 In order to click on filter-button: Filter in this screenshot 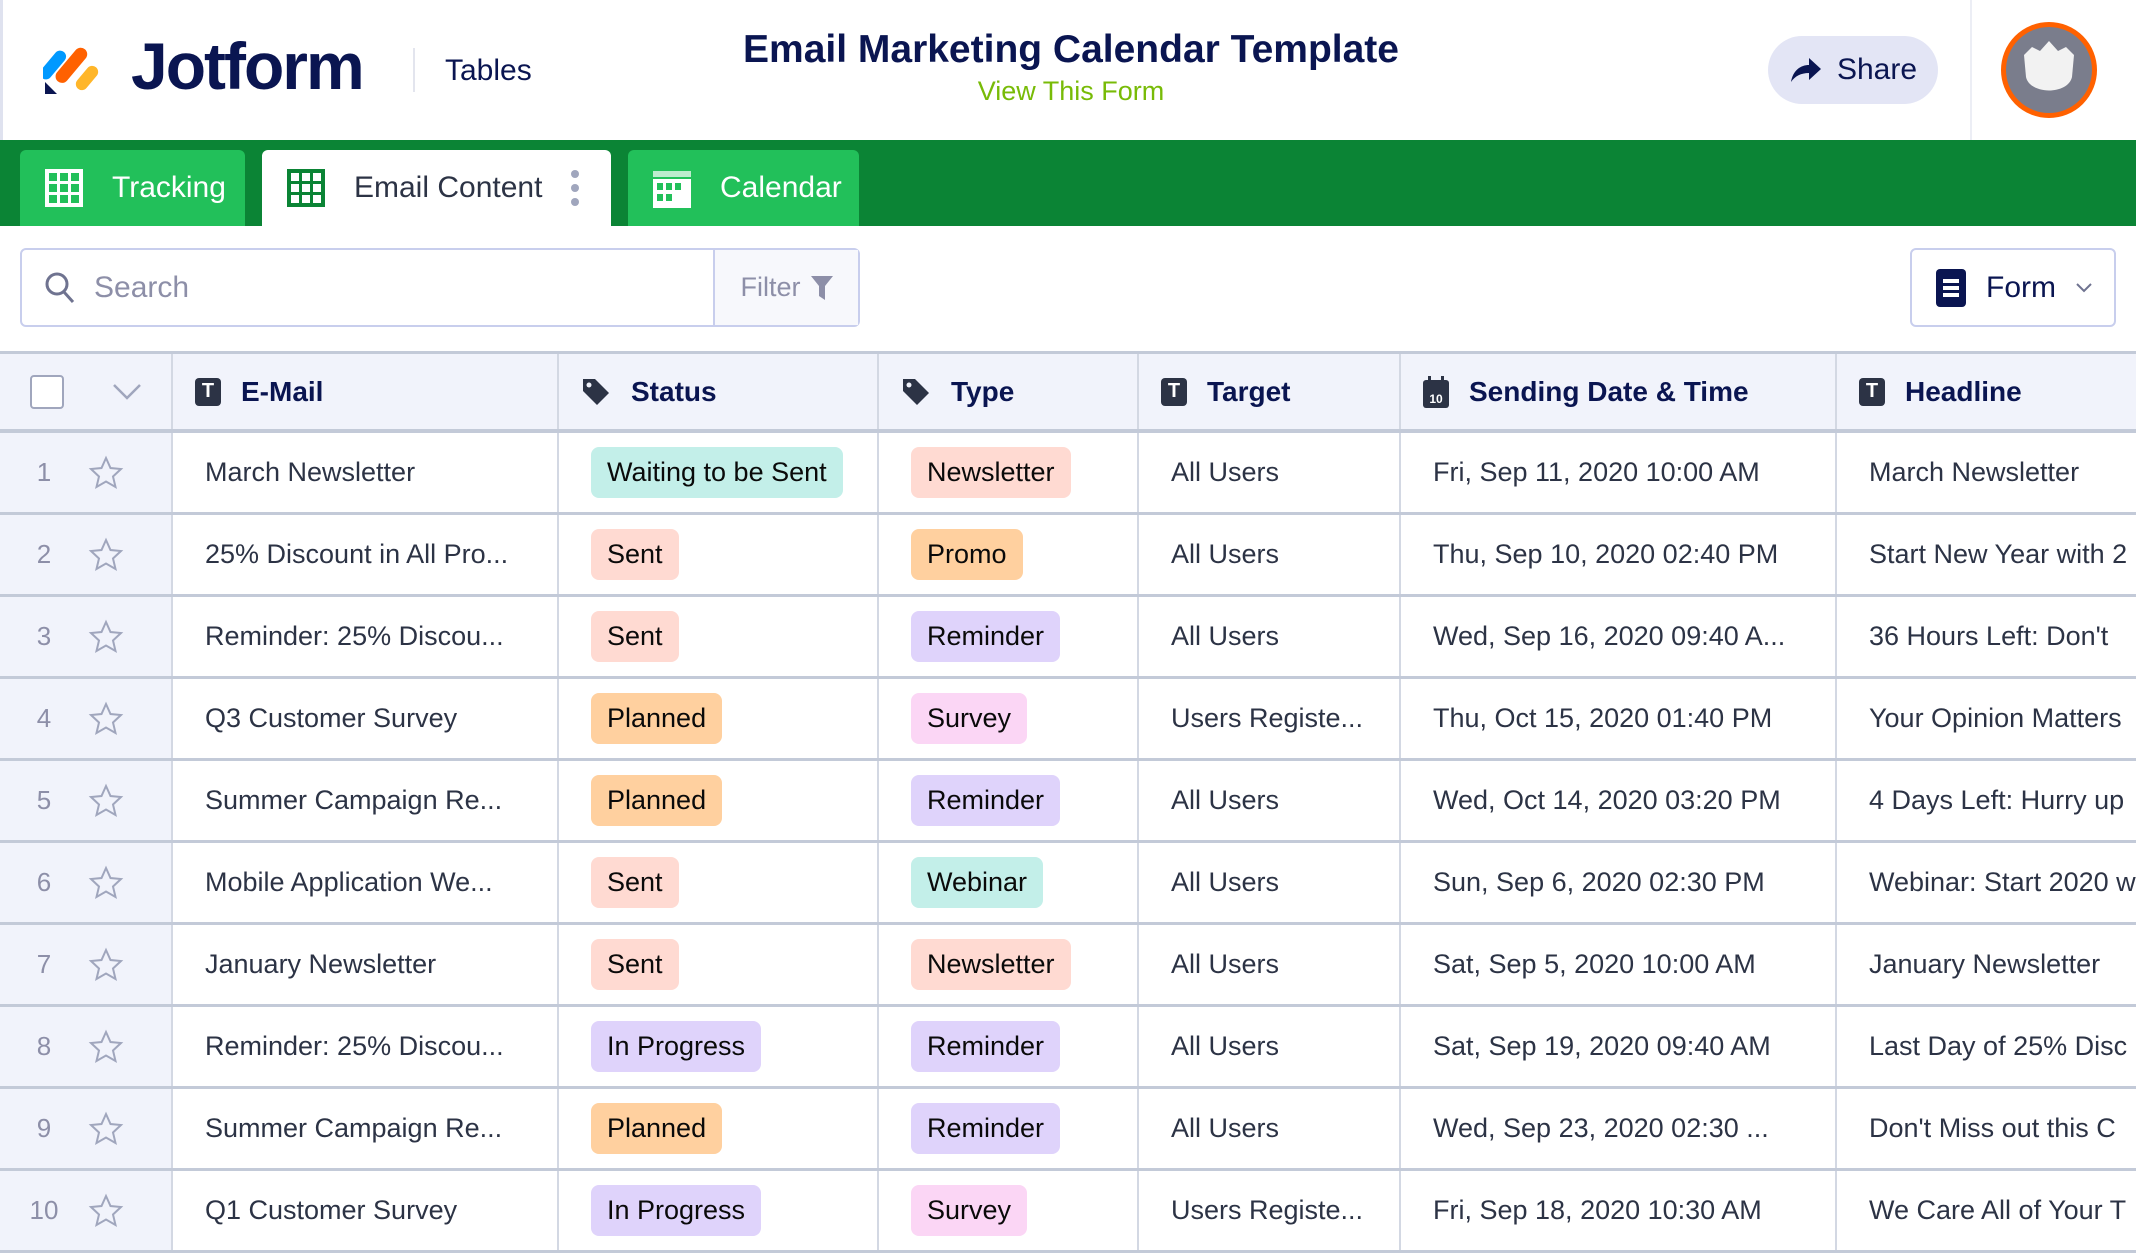, I will do `click(785, 287)`.